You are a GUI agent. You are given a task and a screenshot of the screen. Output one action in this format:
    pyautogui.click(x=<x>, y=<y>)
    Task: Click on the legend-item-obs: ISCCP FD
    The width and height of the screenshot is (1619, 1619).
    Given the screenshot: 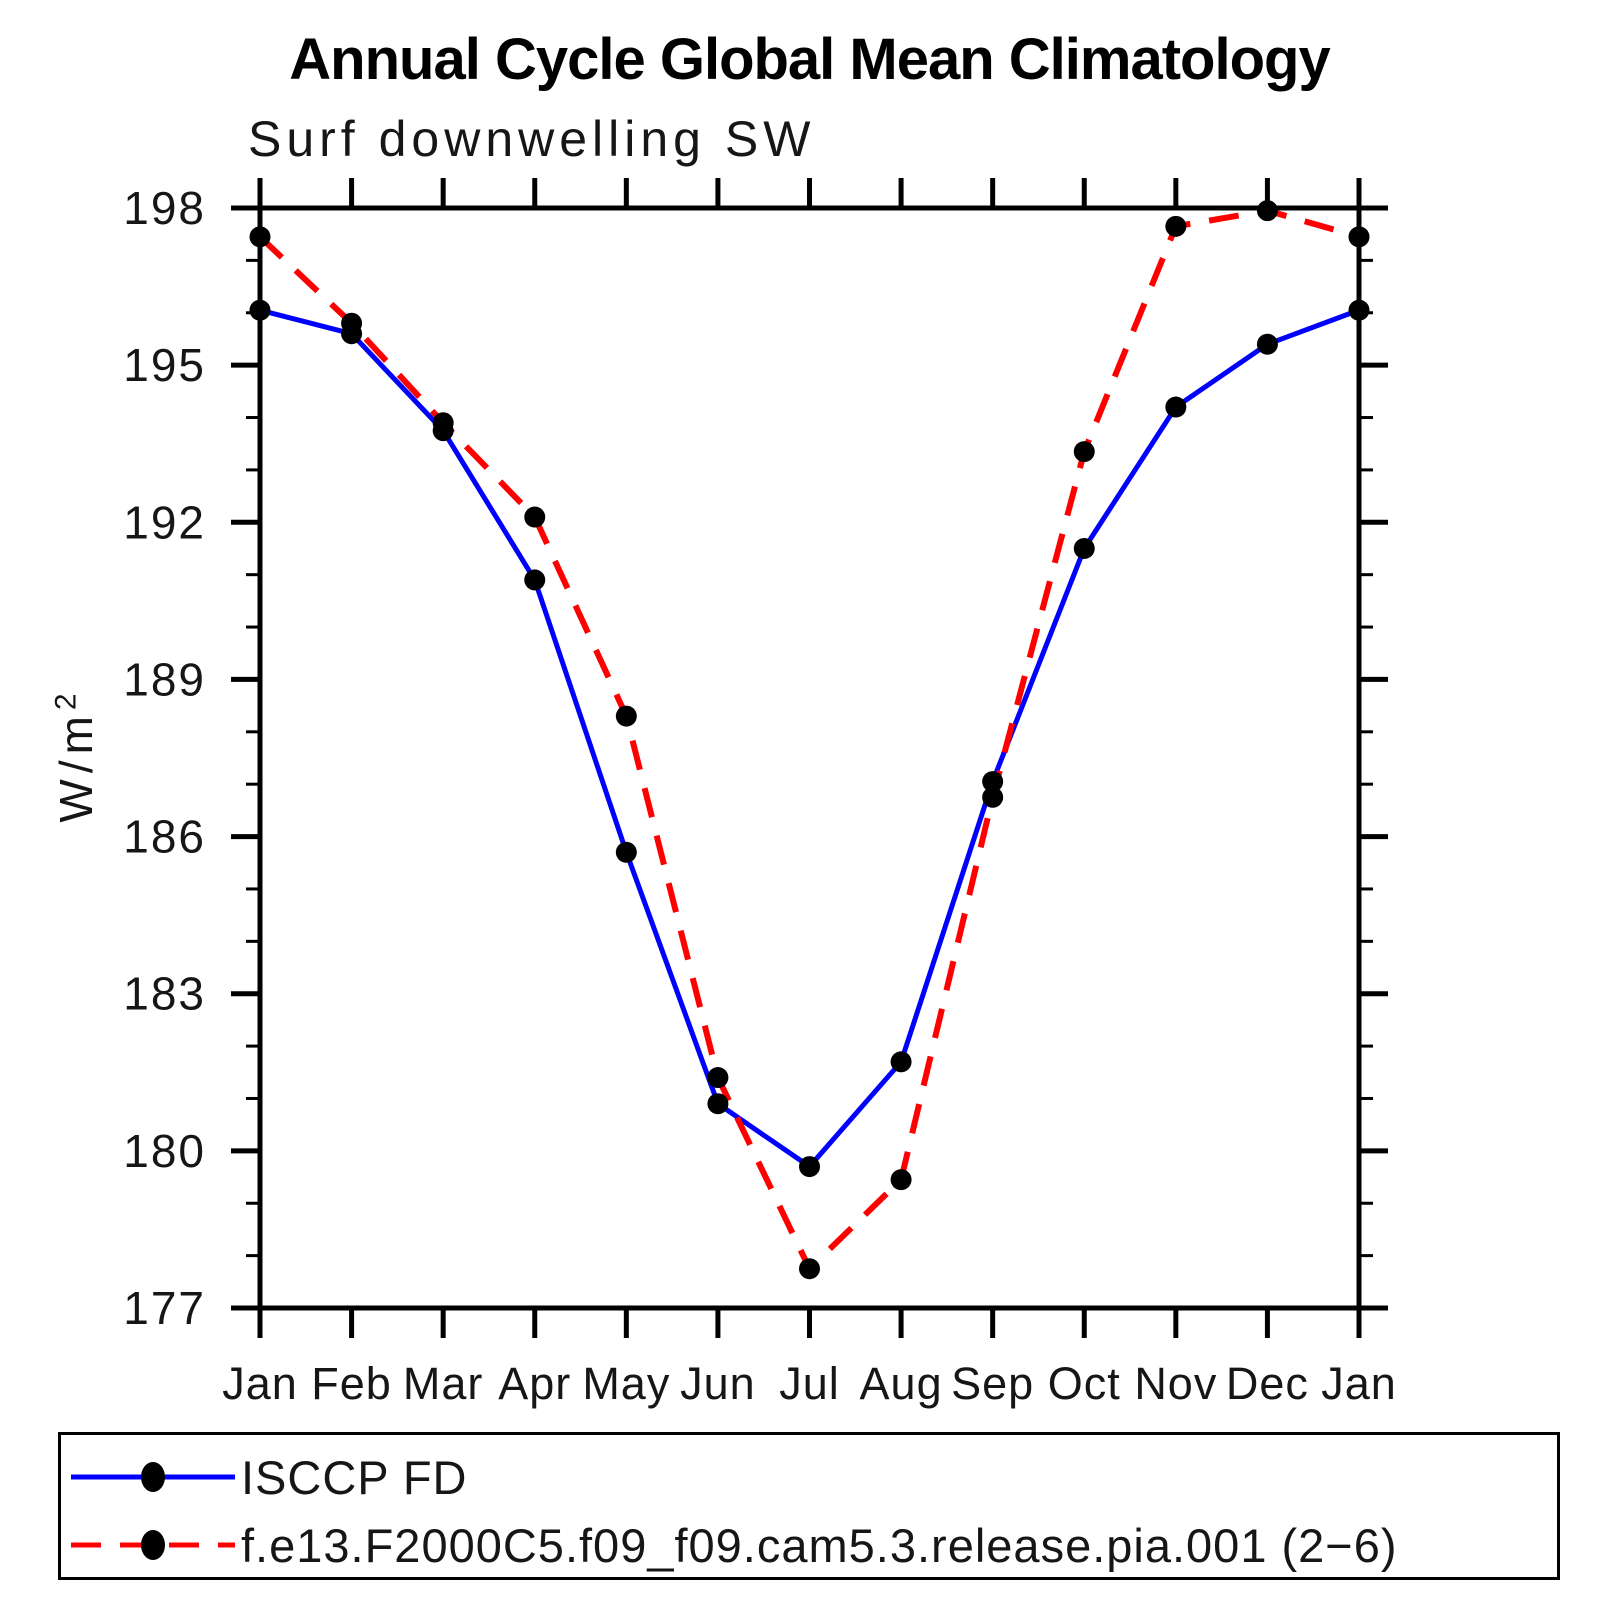 What is the action you would take?
    pyautogui.click(x=268, y=1477)
    